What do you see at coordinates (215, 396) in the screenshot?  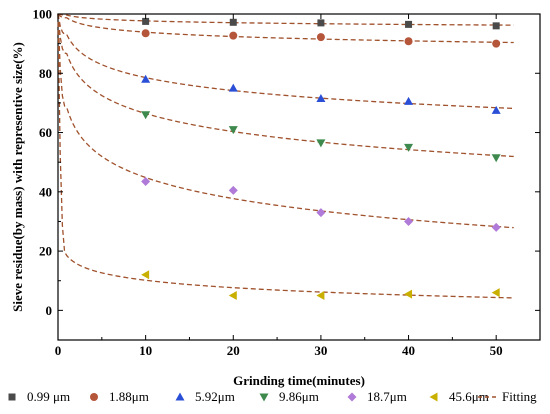 I see `legend-label: 5.92μm` at bounding box center [215, 396].